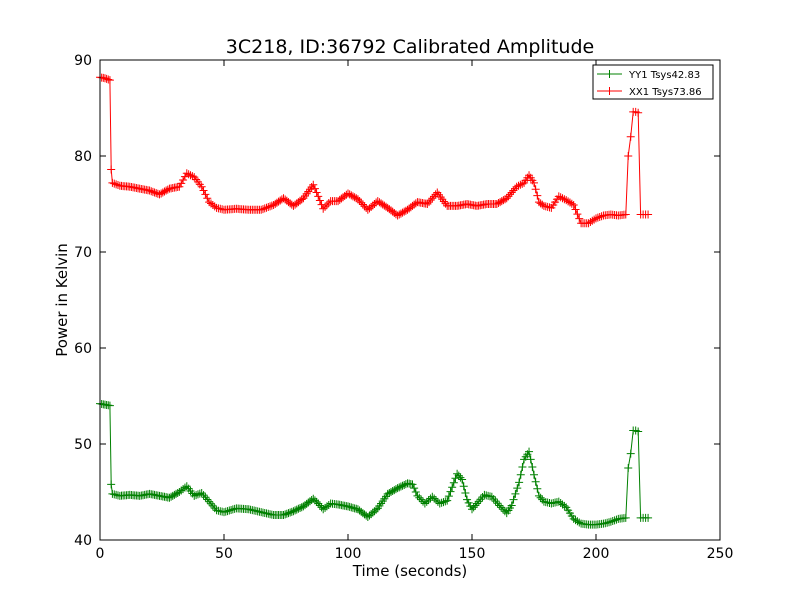 The height and width of the screenshot is (600, 800). Describe the element at coordinates (609, 91) in the screenshot. I see `legend-swatch-marker` at that location.